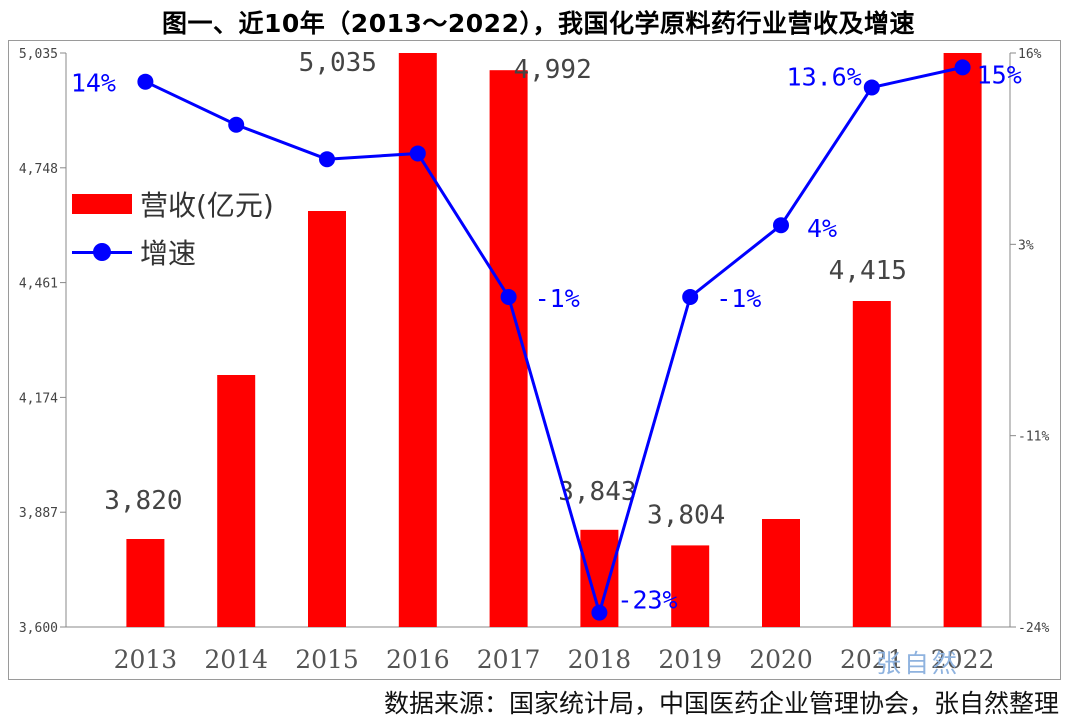  Describe the element at coordinates (1033, 437) in the screenshot. I see `right-tick-label: -11%` at that location.